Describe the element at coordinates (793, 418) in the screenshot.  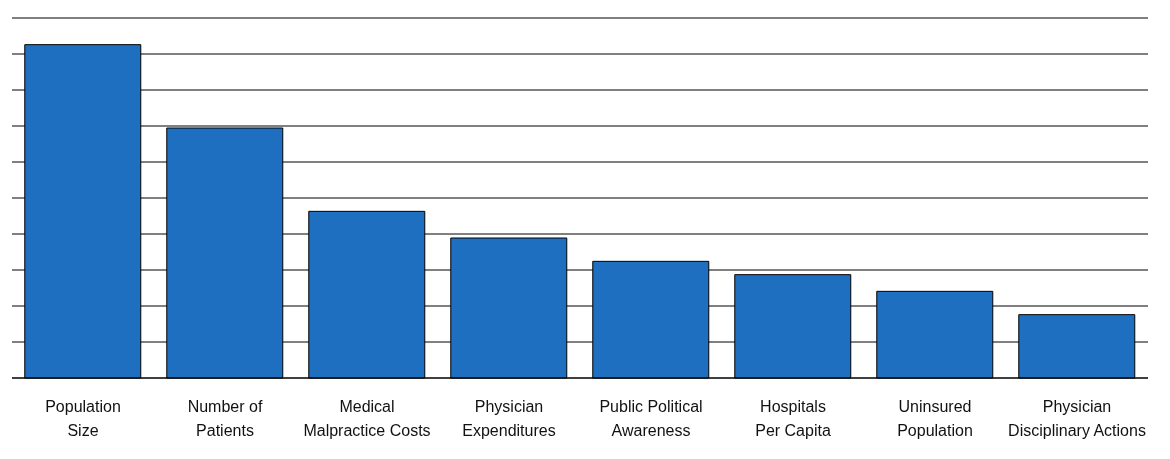
I see `x-tick-label: Hospitals Per Capita` at that location.